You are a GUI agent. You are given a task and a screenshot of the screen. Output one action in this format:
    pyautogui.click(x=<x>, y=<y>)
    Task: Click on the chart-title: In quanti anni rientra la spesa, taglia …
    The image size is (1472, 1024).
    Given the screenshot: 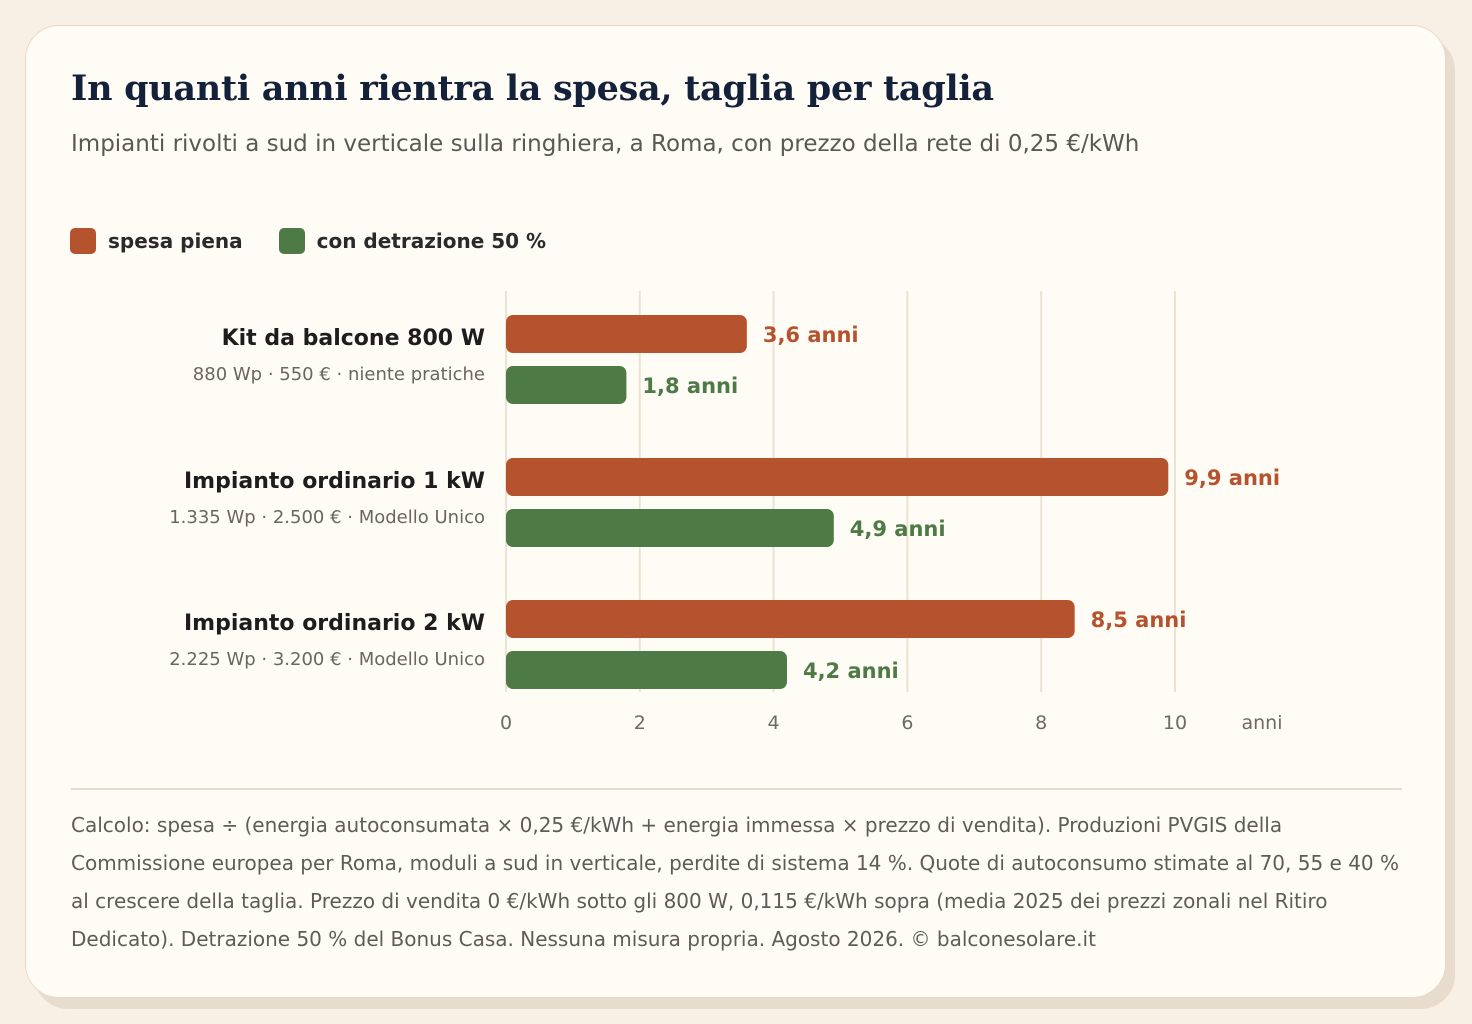 What is the action you would take?
    pyautogui.click(x=532, y=88)
    